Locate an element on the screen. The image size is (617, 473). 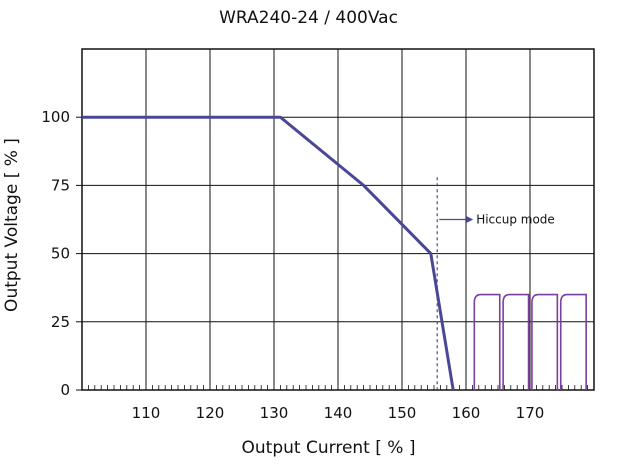
x-tick-label: 110 is located at coordinates (146, 413).